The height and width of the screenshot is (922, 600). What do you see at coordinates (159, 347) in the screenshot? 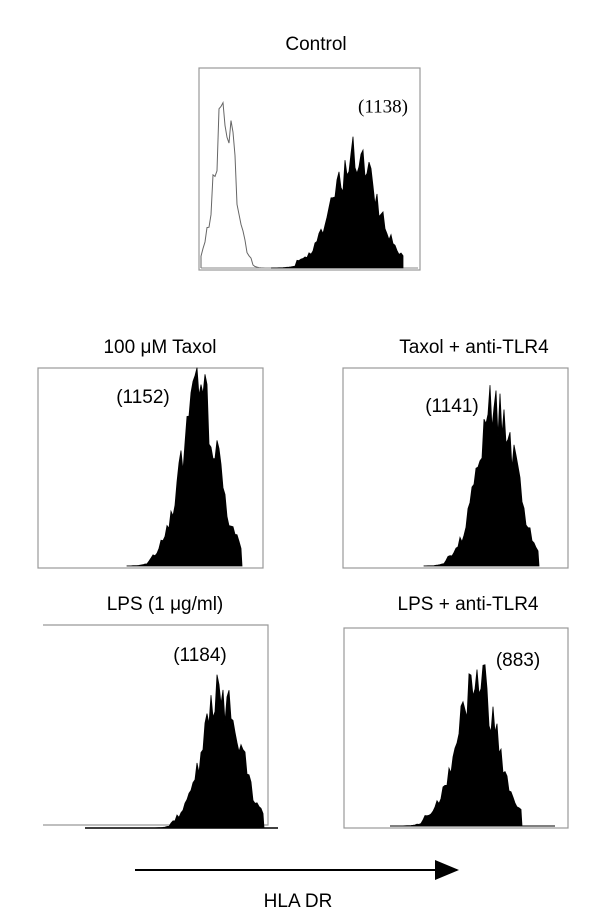
I see `panel-title: 100 μM Taxol` at bounding box center [159, 347].